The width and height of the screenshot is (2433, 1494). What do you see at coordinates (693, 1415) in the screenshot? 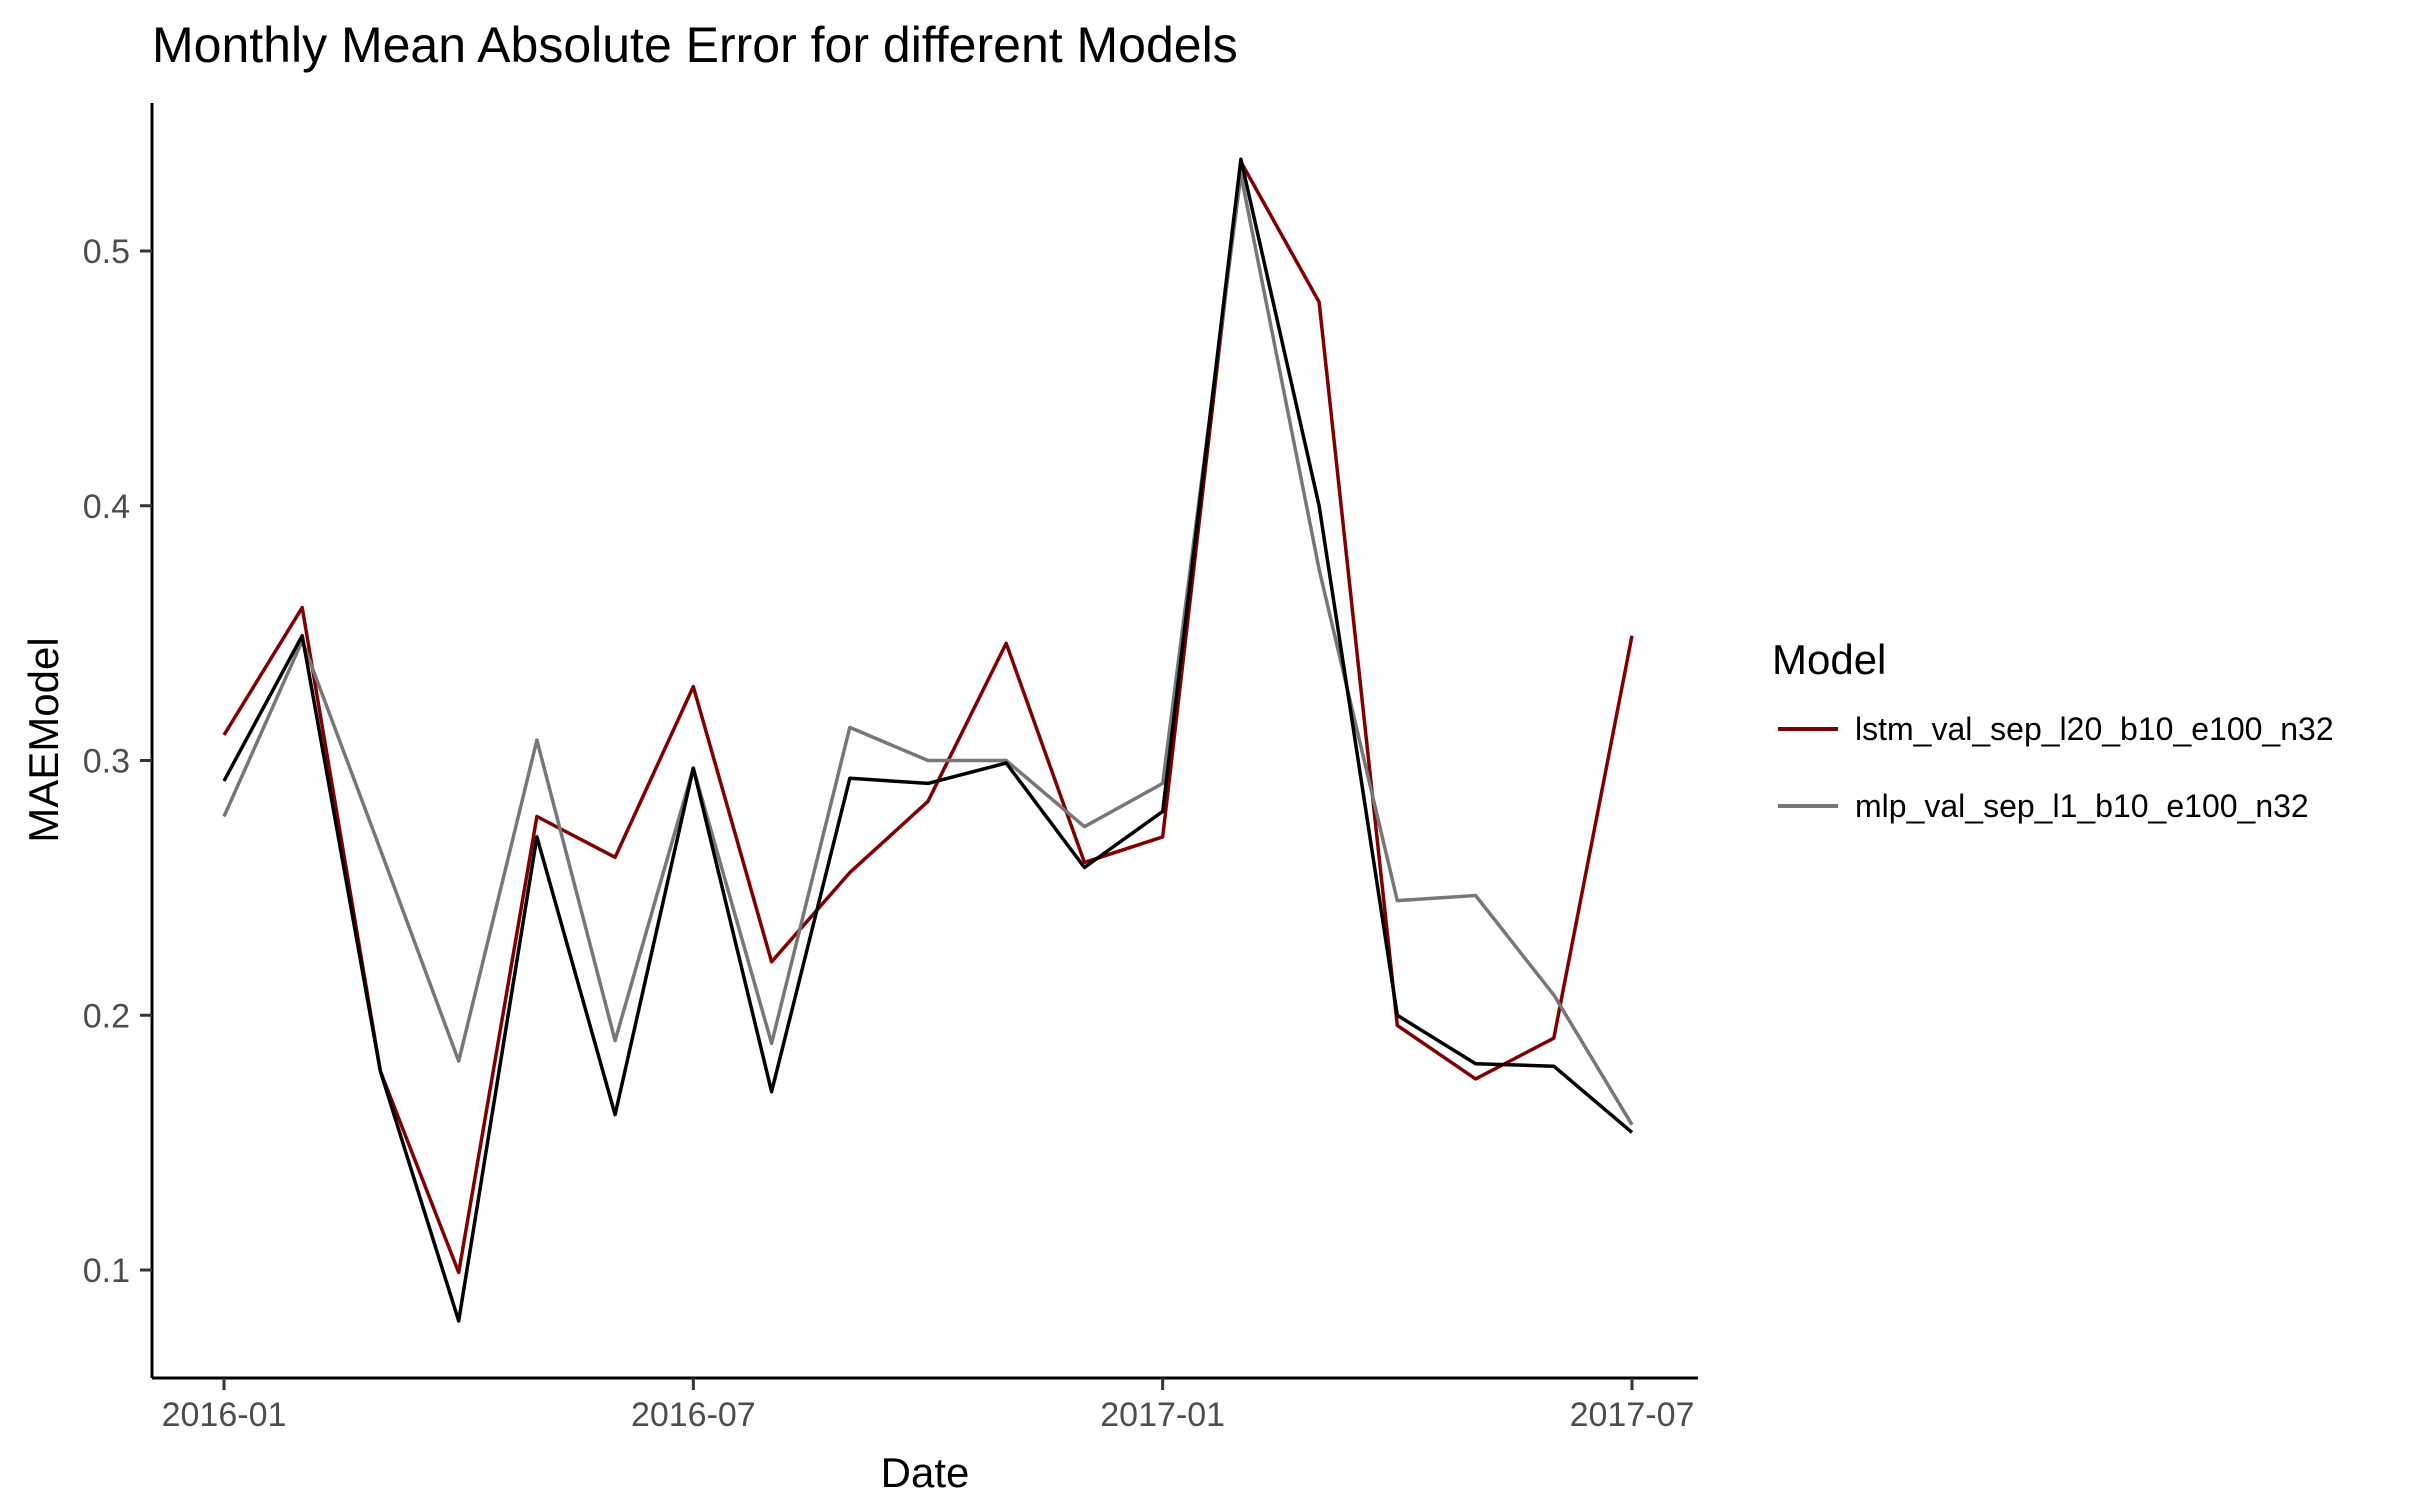
I see `x-tick-label: 2016-07` at bounding box center [693, 1415].